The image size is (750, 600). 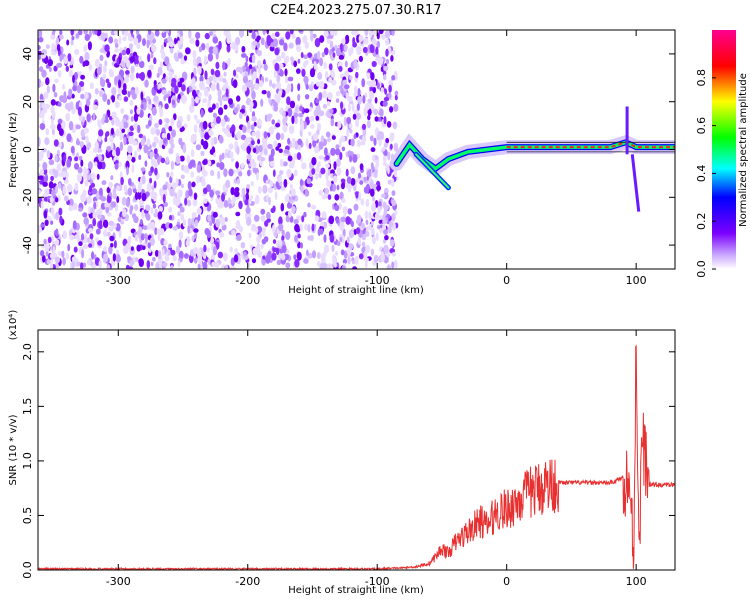 I want to click on x-tick-label: -200, so click(x=247, y=581).